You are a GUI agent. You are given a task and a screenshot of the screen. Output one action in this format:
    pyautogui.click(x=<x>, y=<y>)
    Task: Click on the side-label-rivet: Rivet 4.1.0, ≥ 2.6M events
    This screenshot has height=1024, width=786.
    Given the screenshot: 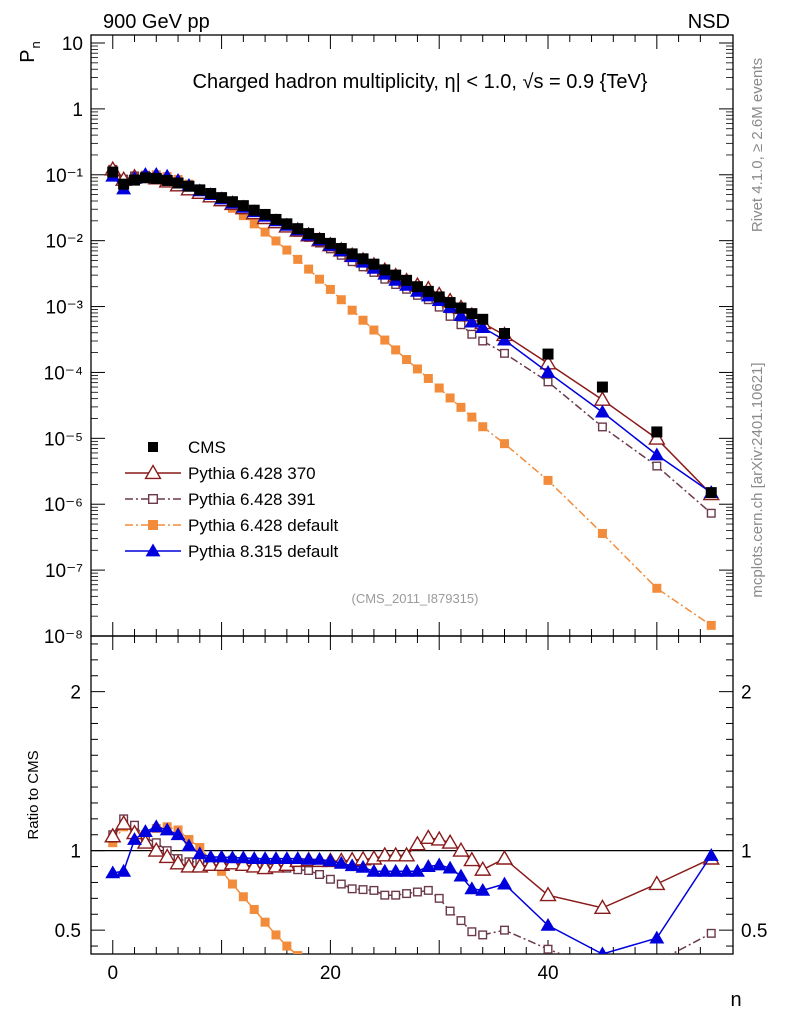 What is the action you would take?
    pyautogui.click(x=757, y=145)
    